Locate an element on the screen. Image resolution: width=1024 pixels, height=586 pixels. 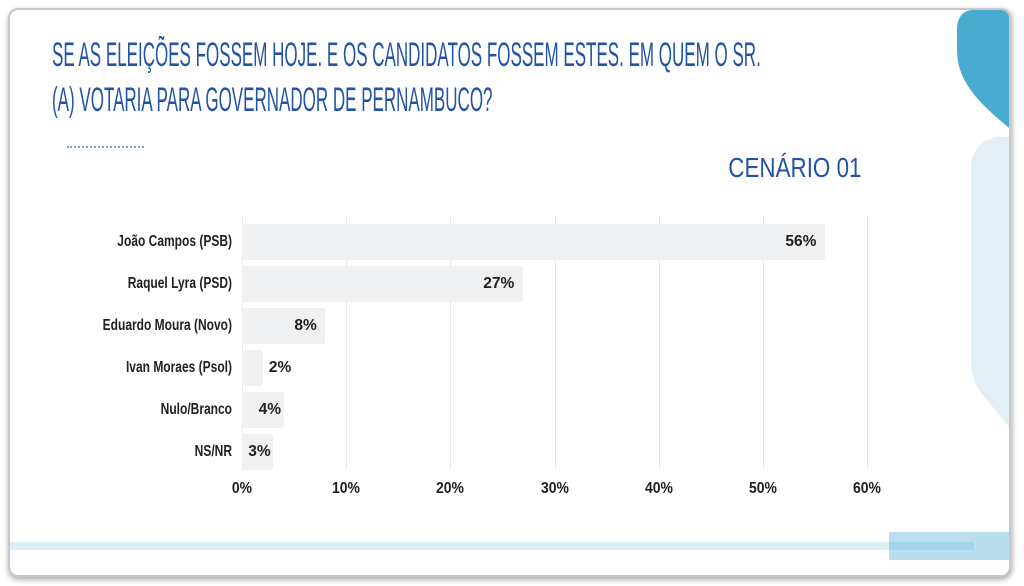
bar-track: 3% is located at coordinates (554, 452).